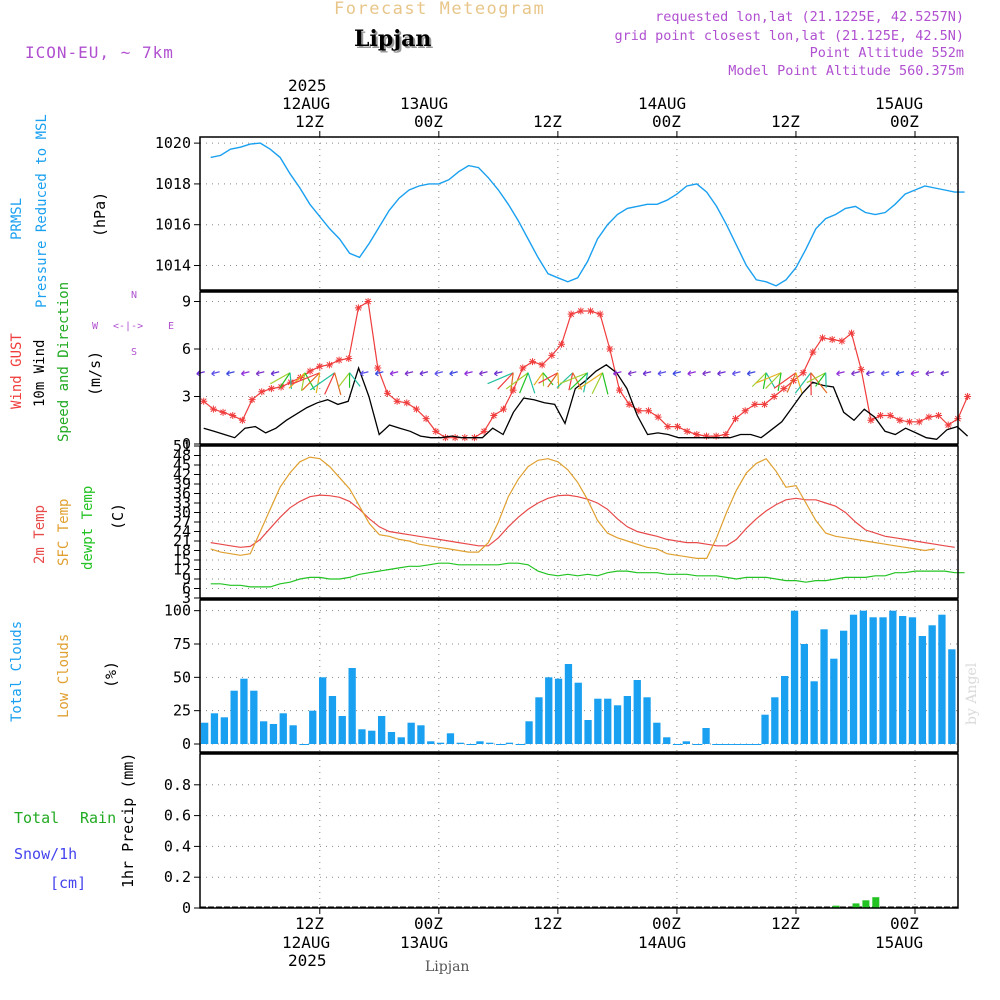 The height and width of the screenshot is (1000, 1000). Describe the element at coordinates (836, 906) in the screenshot. I see `precip-bar` at that location.